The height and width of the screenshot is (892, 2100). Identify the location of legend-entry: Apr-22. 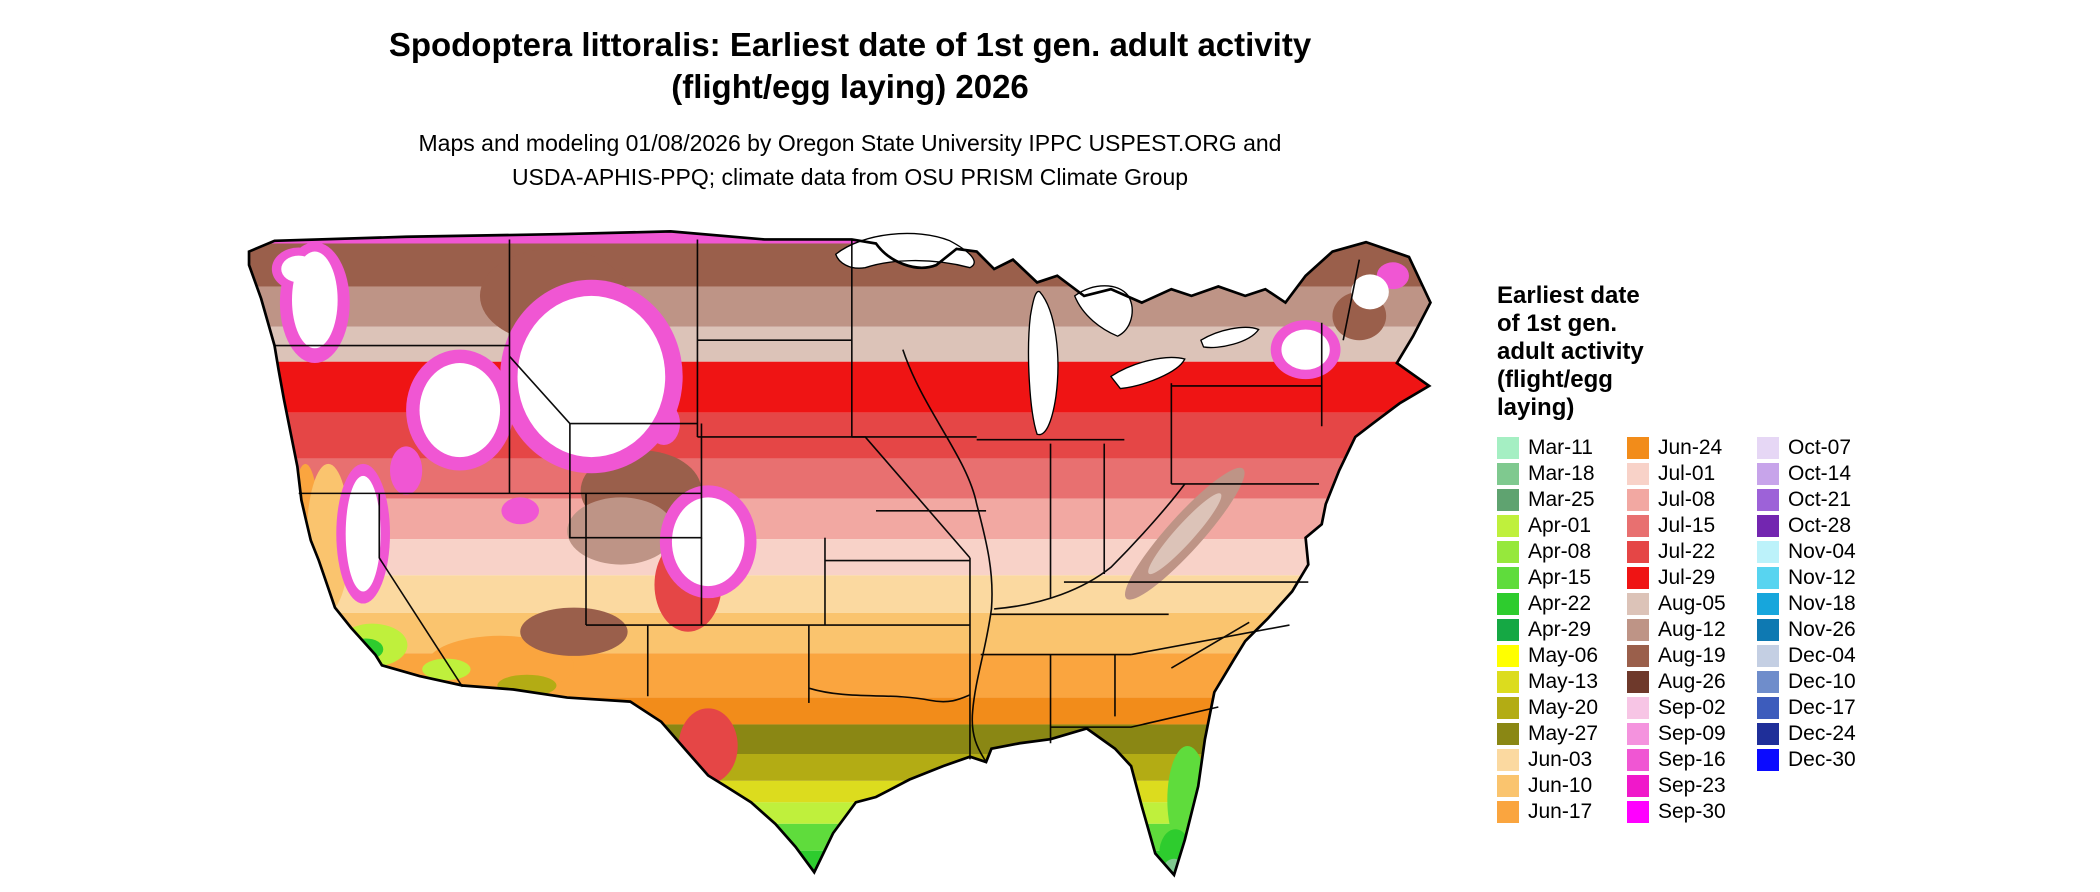
(1562, 604).